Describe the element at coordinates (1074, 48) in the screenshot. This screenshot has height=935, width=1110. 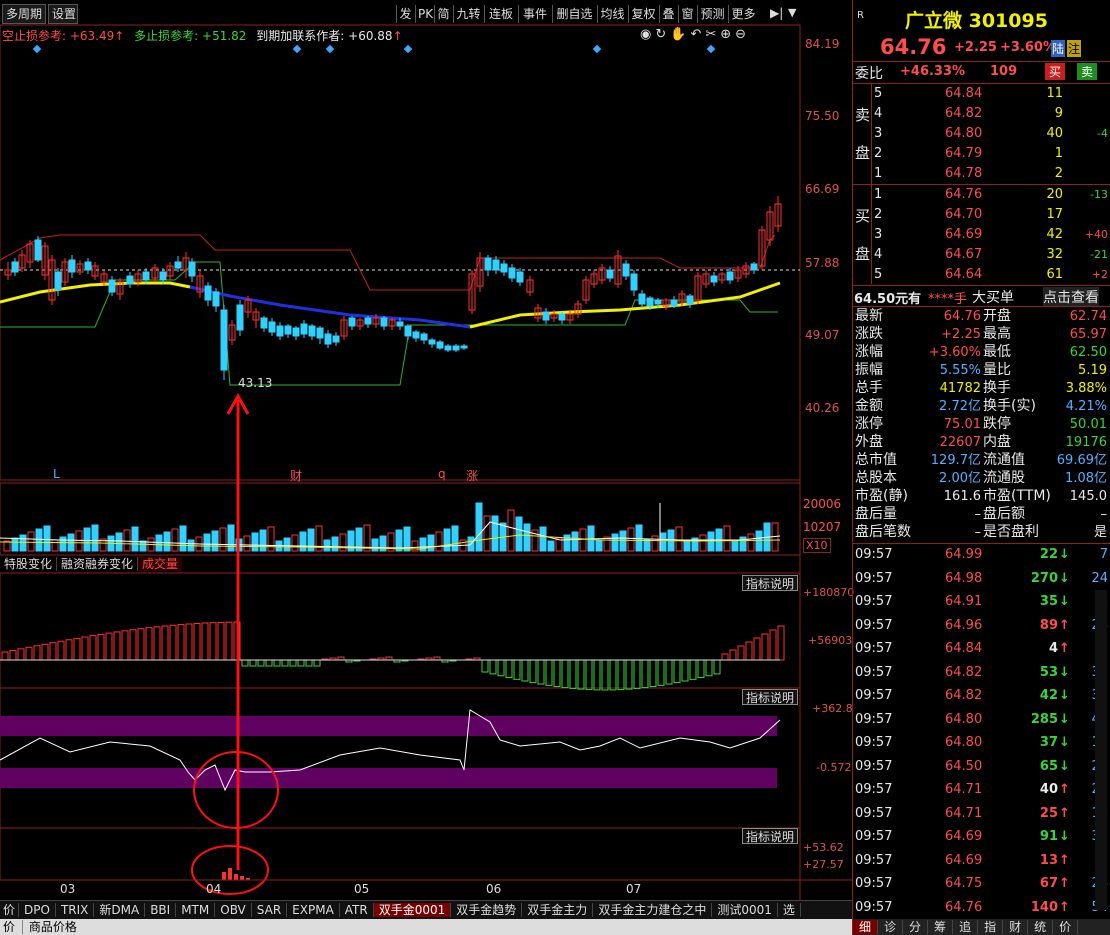
I see `tag-registered: 注` at that location.